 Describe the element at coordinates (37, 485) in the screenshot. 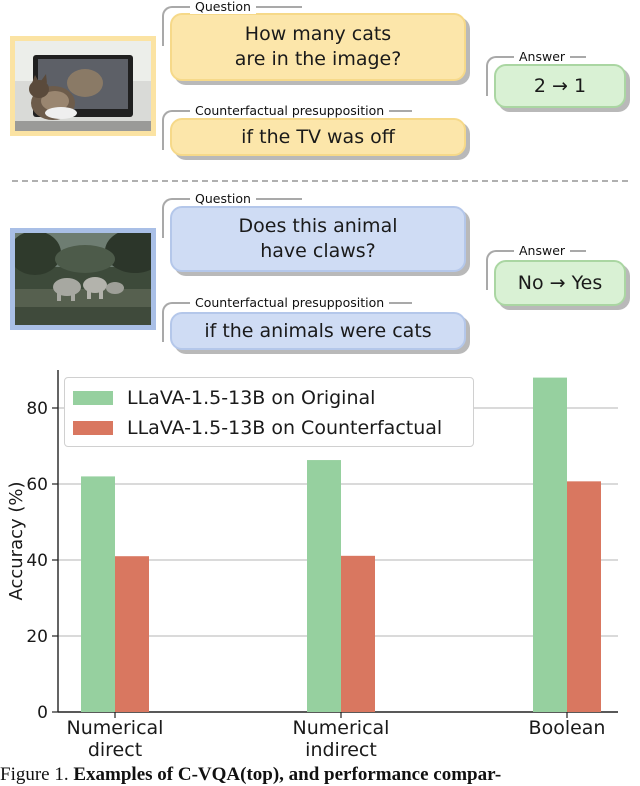

I see `y-tick-label-60: 60` at that location.